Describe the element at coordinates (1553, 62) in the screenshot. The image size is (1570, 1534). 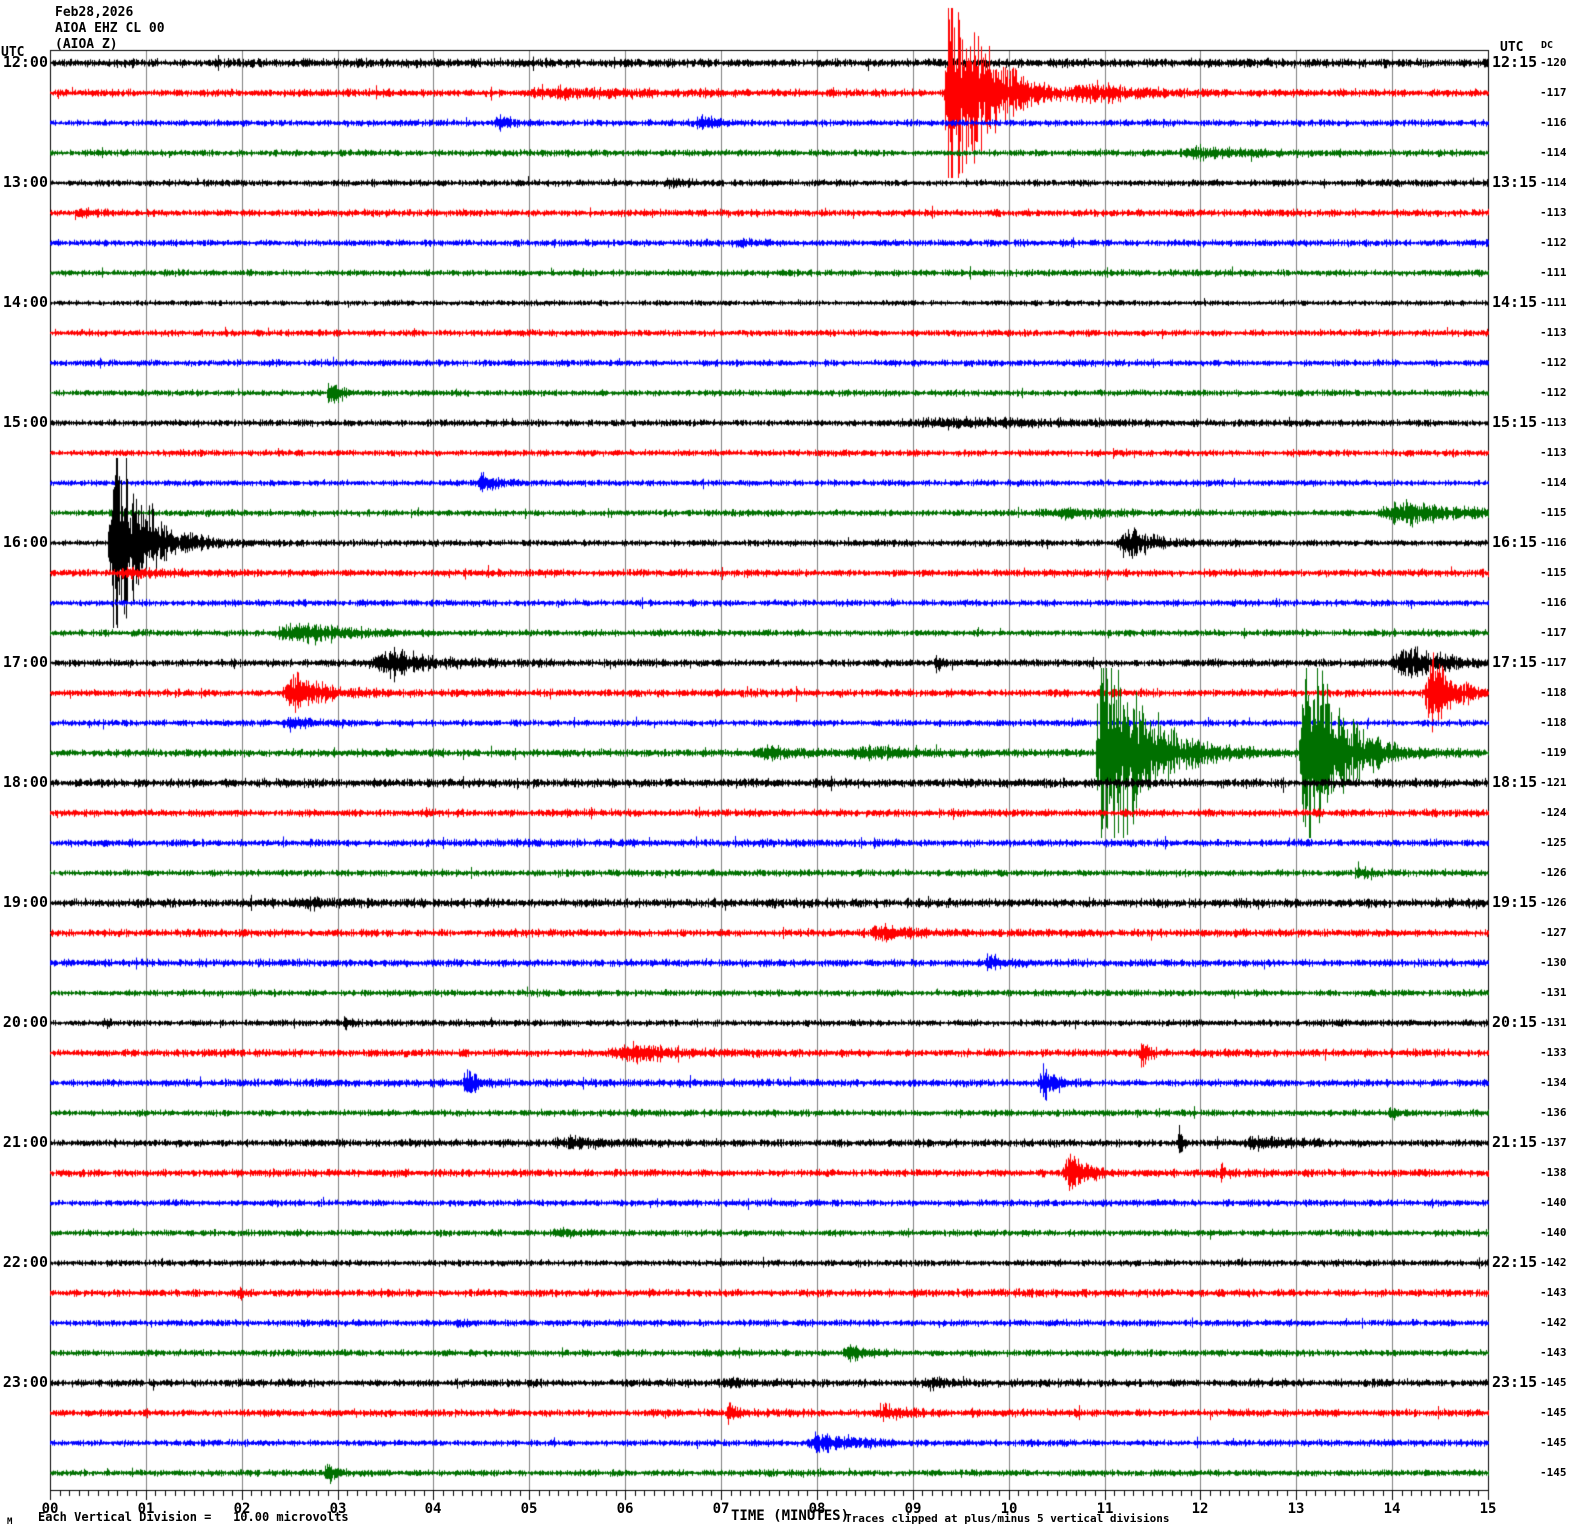
I see `dc-value: -120` at that location.